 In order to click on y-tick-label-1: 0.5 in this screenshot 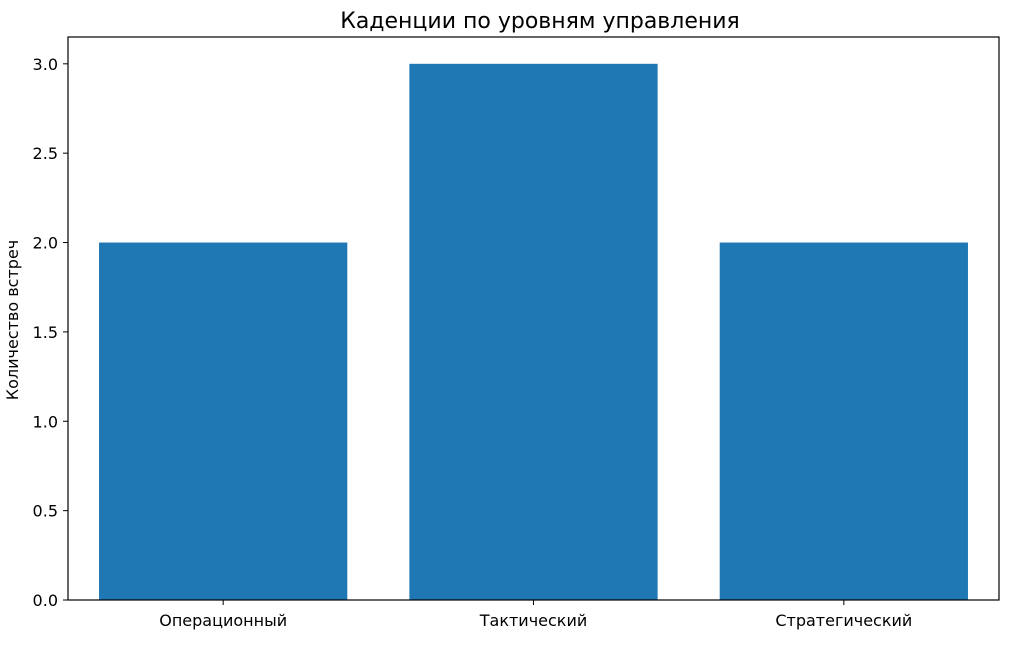, I will do `click(45, 511)`.